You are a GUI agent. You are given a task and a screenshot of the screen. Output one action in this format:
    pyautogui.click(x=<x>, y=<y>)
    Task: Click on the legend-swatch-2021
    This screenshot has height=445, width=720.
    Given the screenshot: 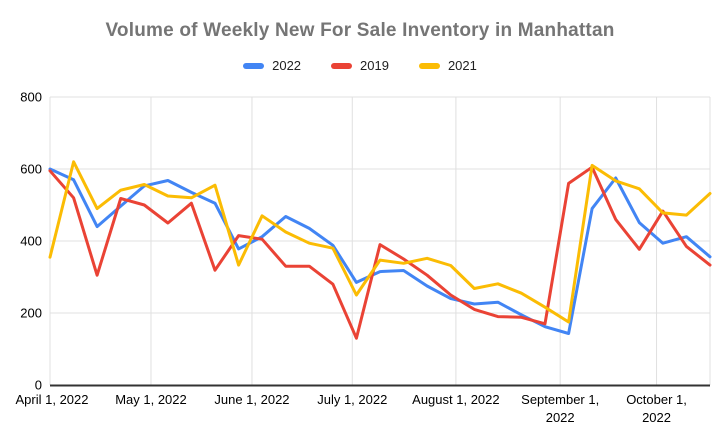 What is the action you would take?
    pyautogui.click(x=429, y=65)
    